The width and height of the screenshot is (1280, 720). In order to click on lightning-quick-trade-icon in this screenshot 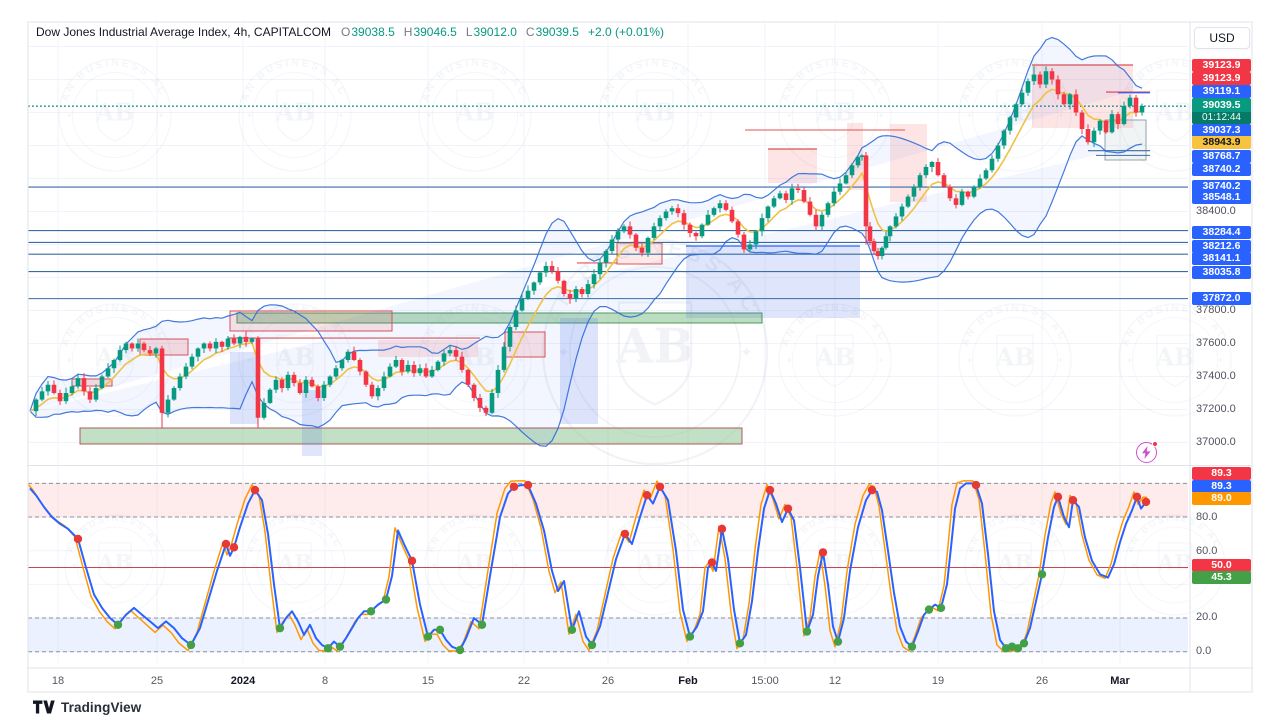, I will do `click(1147, 452)`.